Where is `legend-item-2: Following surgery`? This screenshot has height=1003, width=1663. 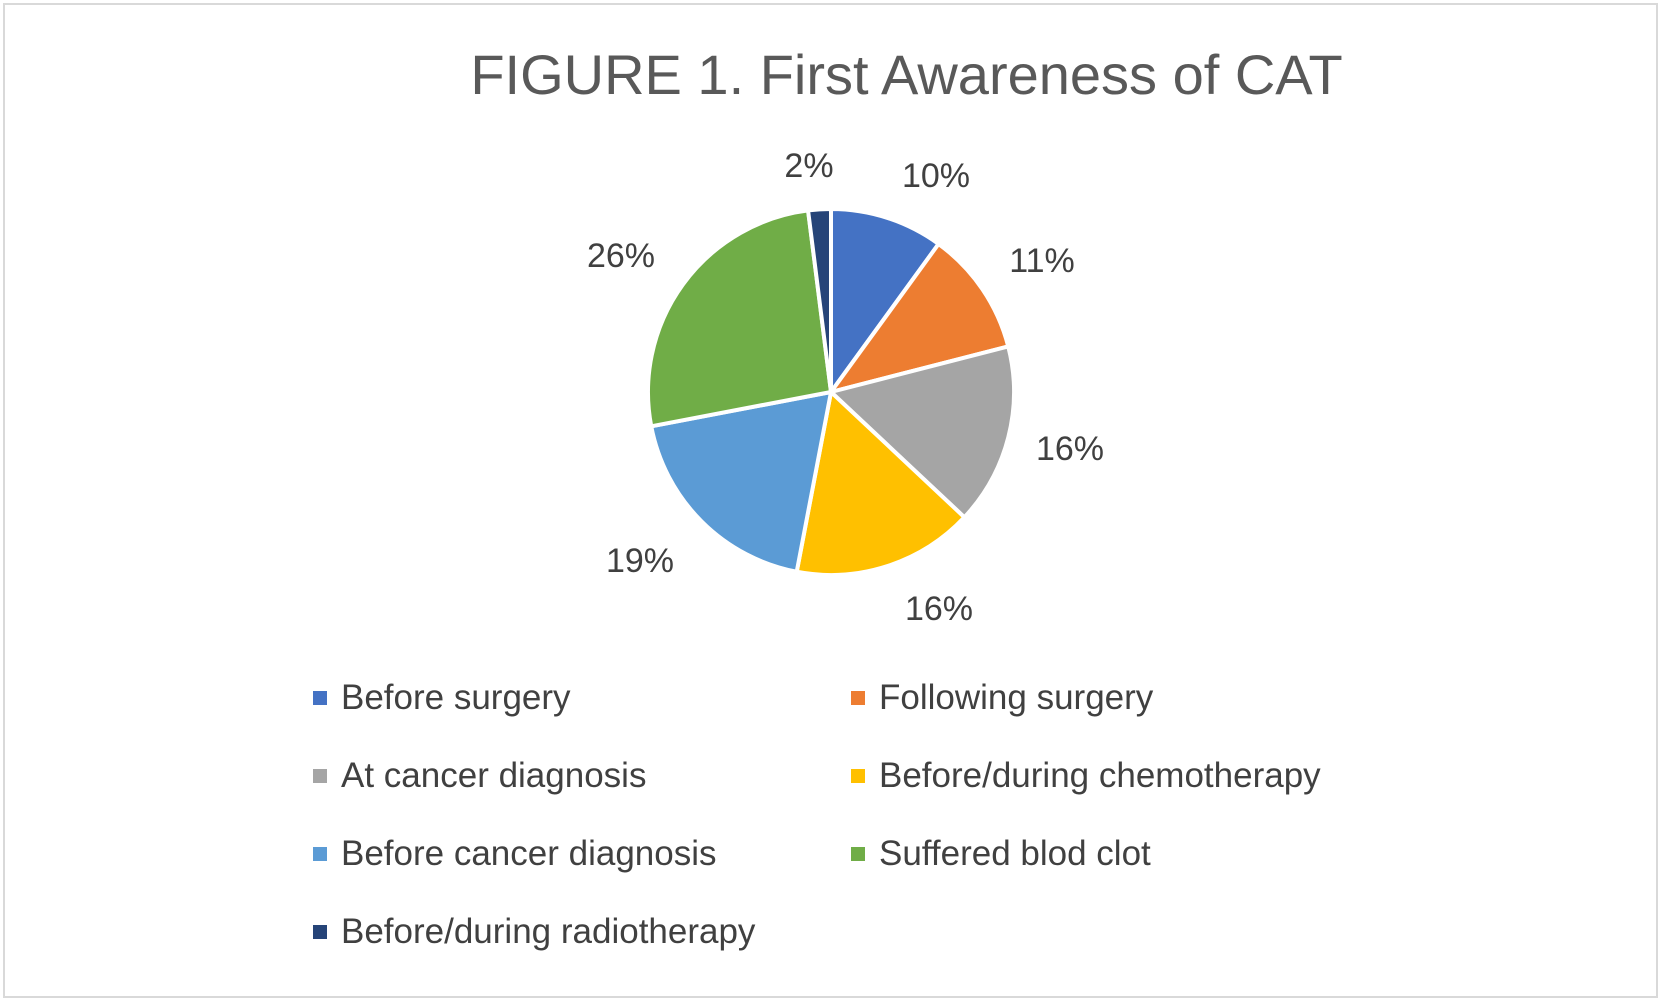
legend-item-2: Following surgery is located at coordinates (1002, 698).